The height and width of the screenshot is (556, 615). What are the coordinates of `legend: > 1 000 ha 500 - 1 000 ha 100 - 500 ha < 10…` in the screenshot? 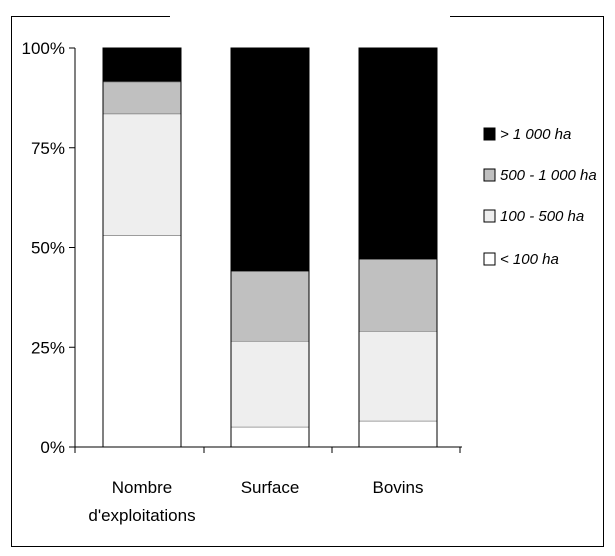 It's located at (540, 197).